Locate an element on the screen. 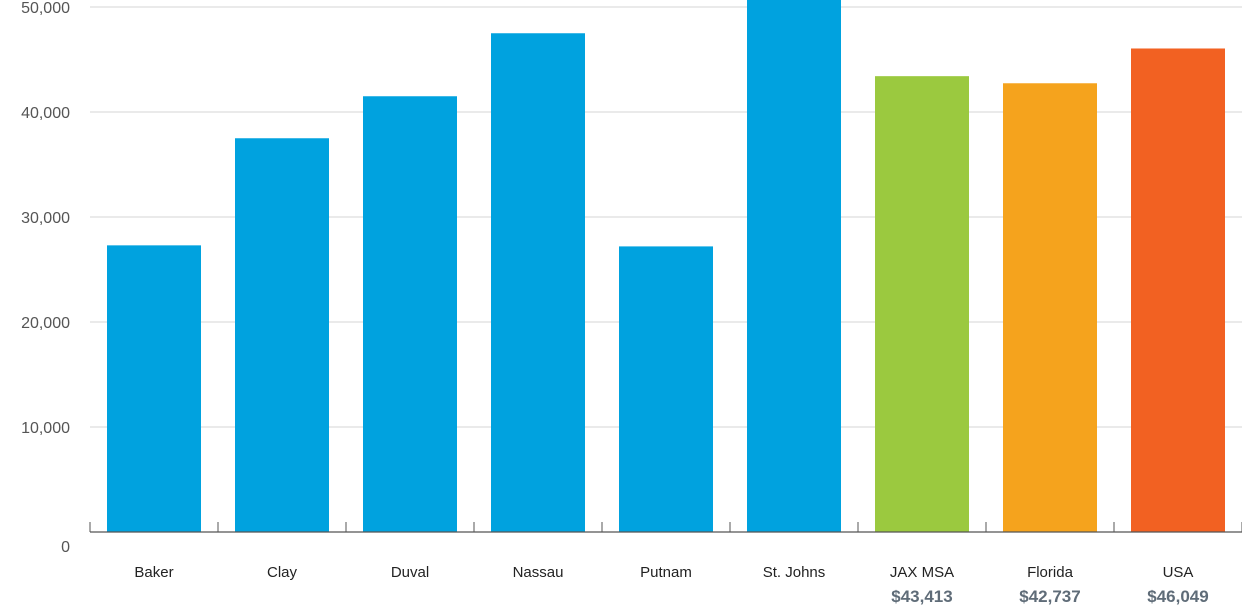 This screenshot has width=1242, height=608. x-tick-label: Florida is located at coordinates (1050, 572).